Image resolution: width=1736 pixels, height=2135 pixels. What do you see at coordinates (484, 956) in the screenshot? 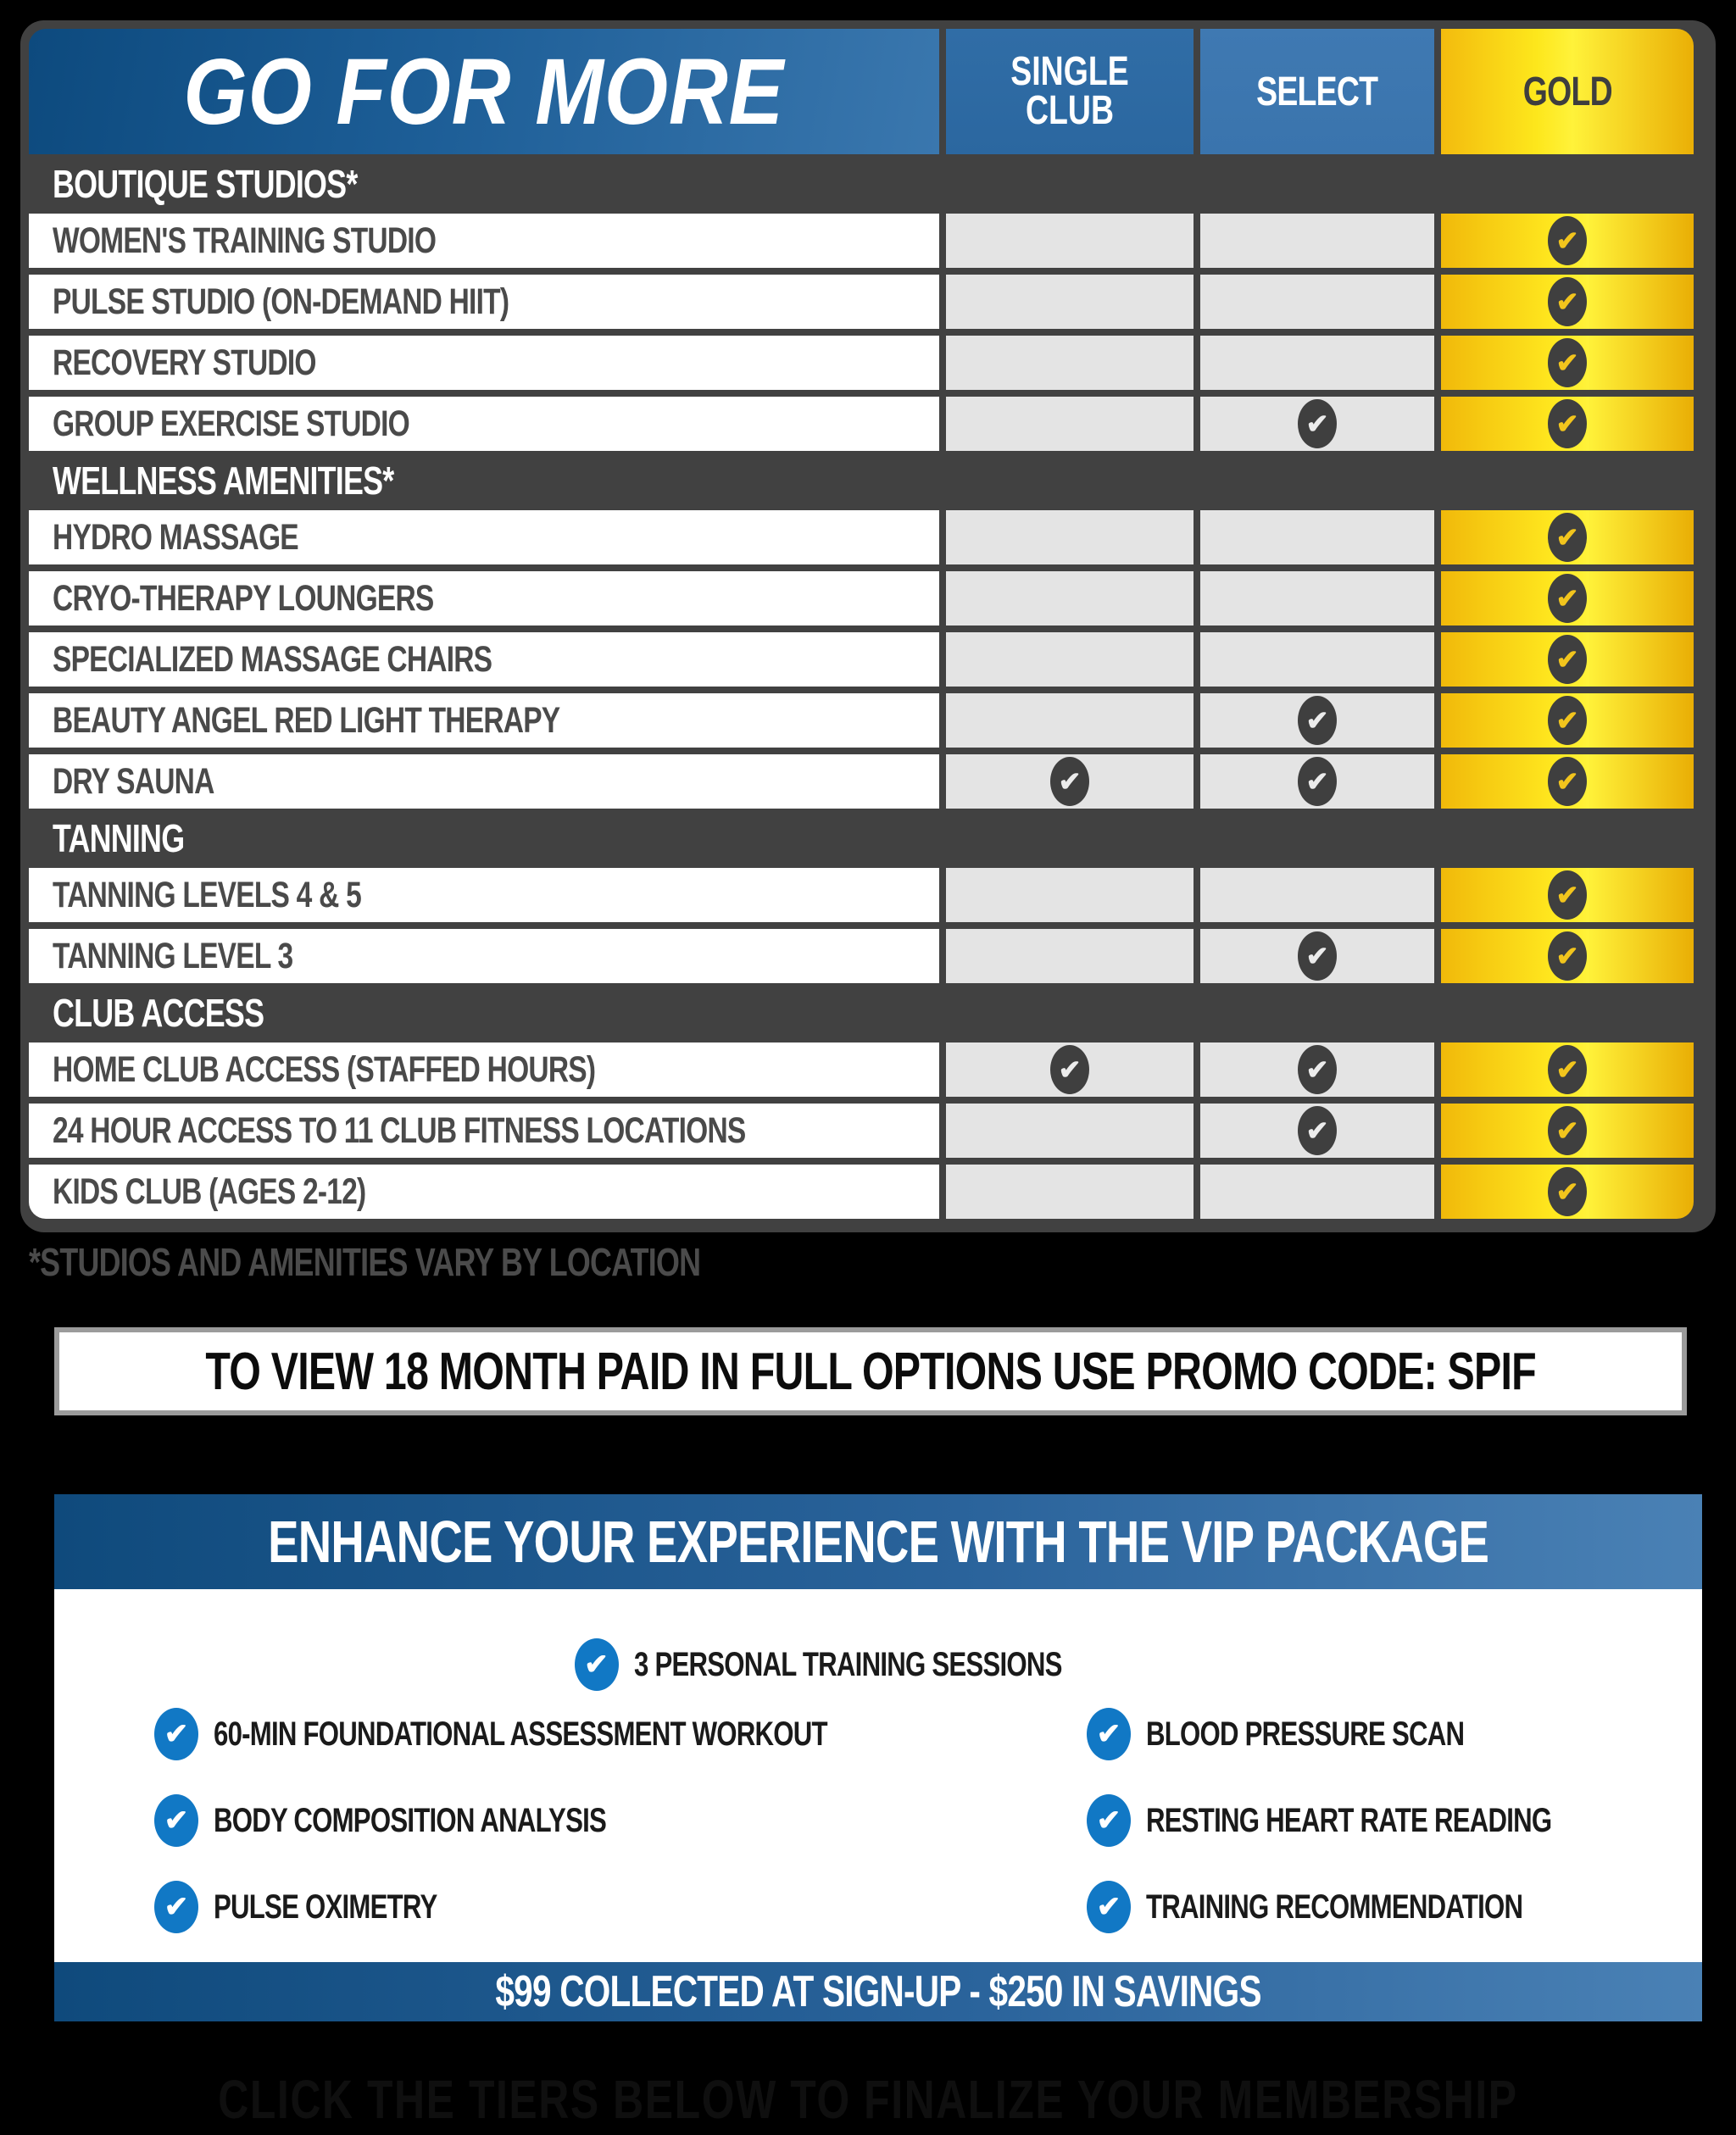
I see `feature-label-cell: TANNING LEVEL 3` at bounding box center [484, 956].